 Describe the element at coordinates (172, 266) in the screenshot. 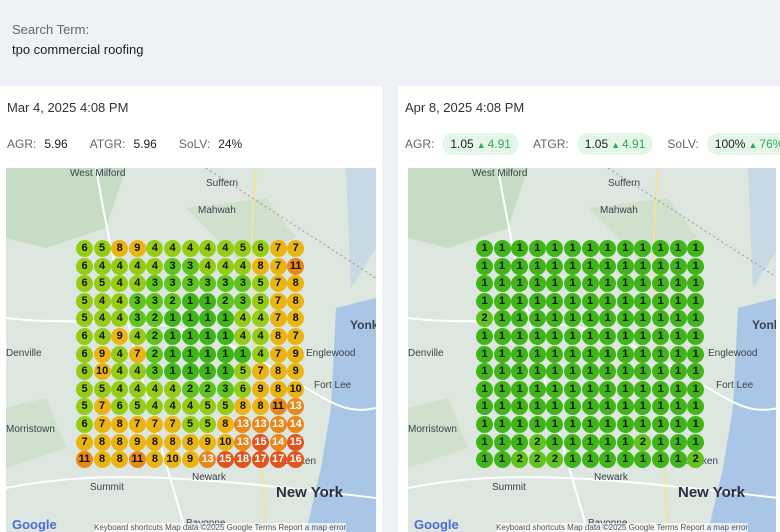

I see `rank-pin: 3` at that location.